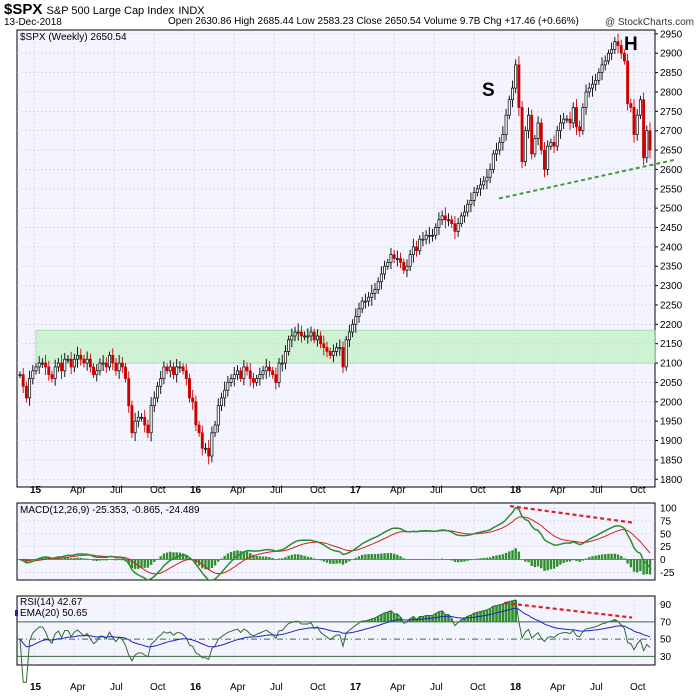 The height and width of the screenshot is (700, 700). Describe the element at coordinates (671, 286) in the screenshot. I see `price-tick-label: 2300` at that location.